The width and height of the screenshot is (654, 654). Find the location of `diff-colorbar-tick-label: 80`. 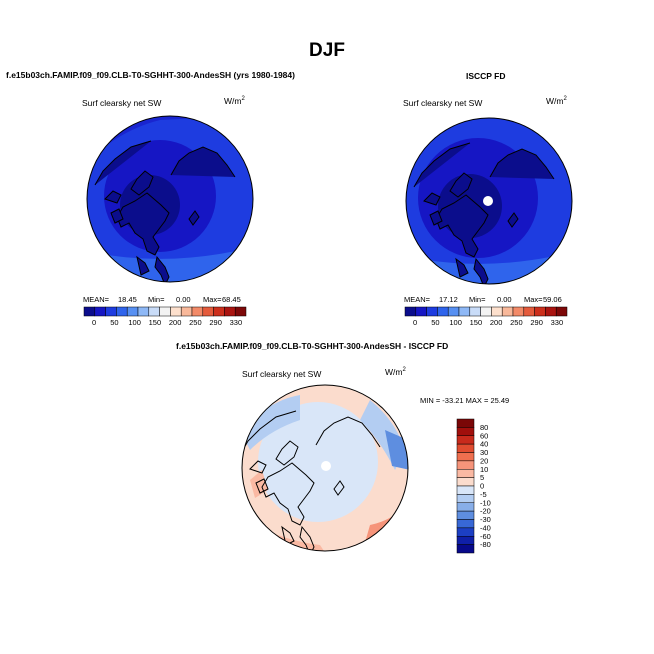

diff-colorbar-tick-label: 80 is located at coordinates (484, 427).